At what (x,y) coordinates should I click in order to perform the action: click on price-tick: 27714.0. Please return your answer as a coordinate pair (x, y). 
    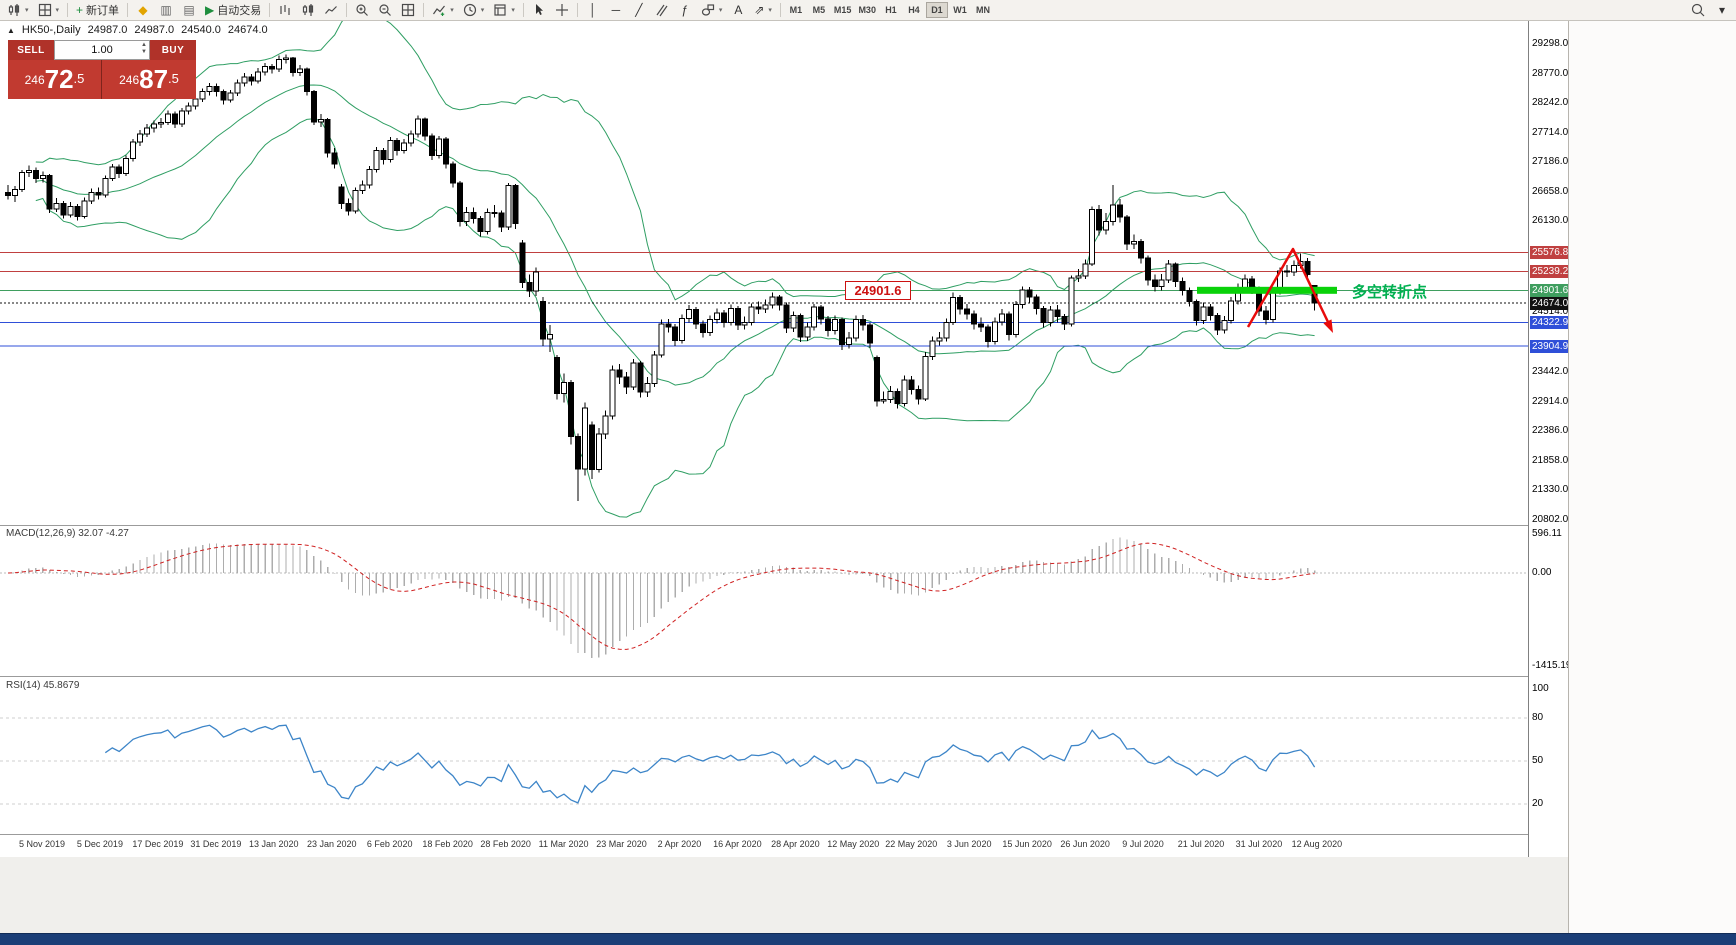
    Looking at the image, I should click on (1550, 132).